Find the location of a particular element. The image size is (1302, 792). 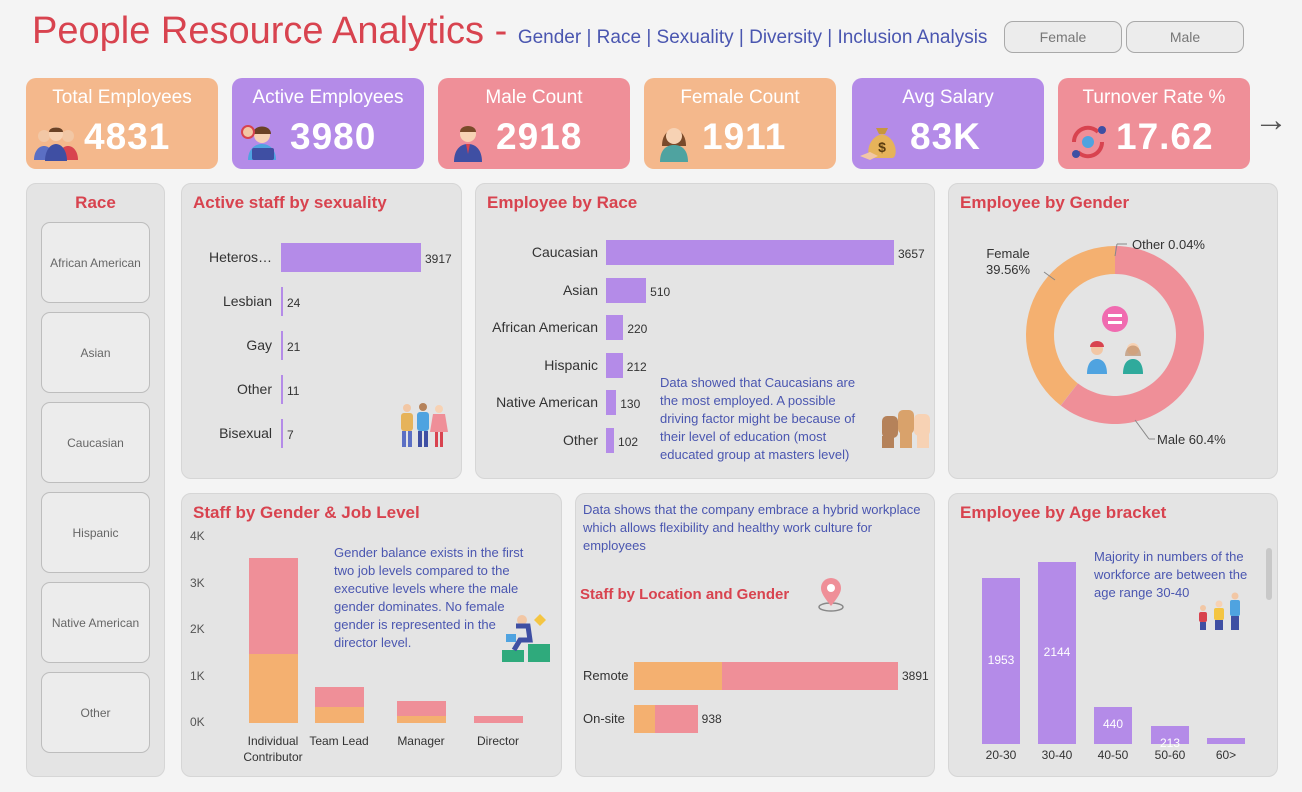

donut-slice-female is located at coordinates (1070, 326).